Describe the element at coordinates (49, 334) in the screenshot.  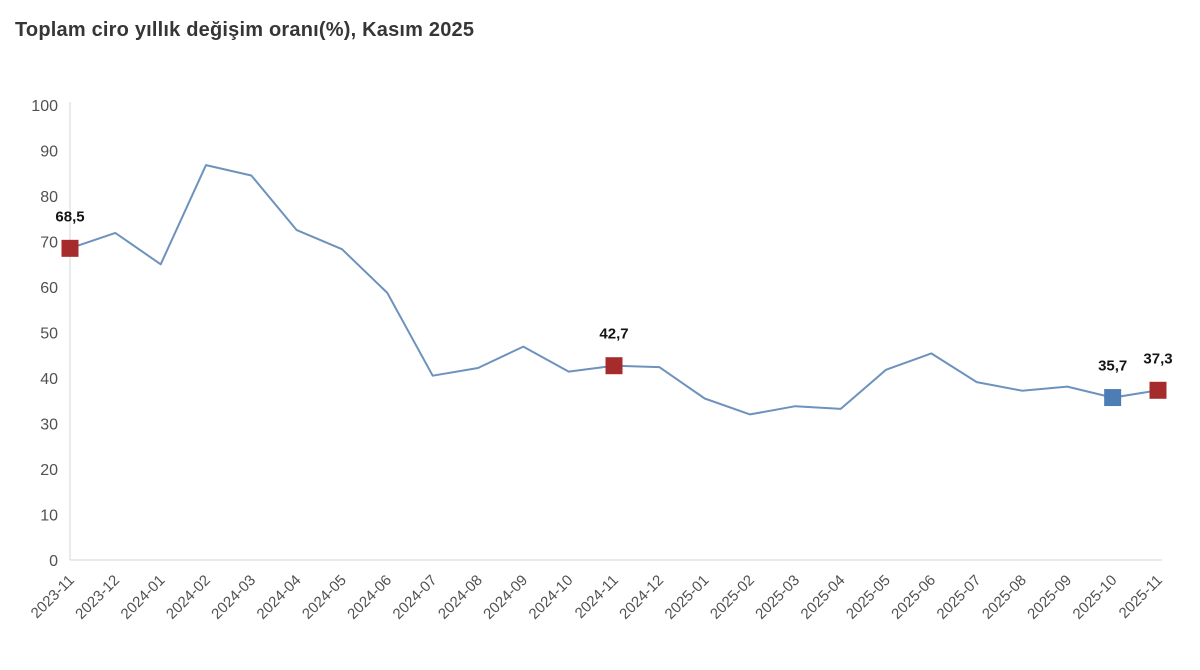
I see `y-tick-label: 50` at that location.